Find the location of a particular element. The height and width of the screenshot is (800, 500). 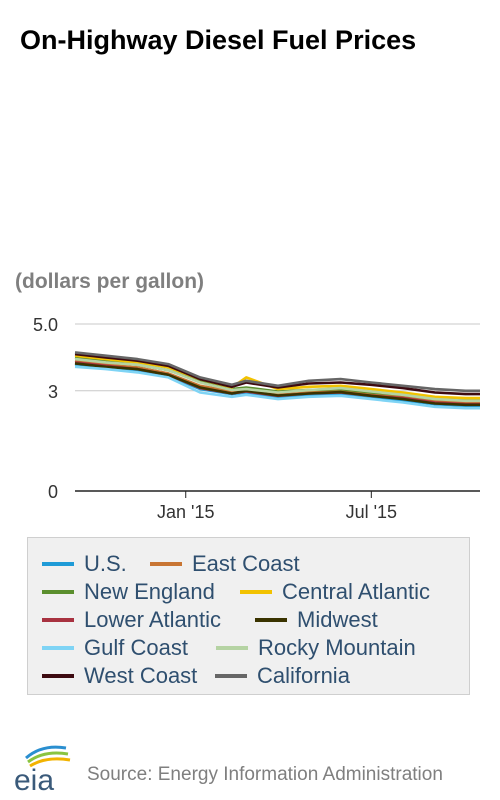

legend-label: U.S. is located at coordinates (105, 563).